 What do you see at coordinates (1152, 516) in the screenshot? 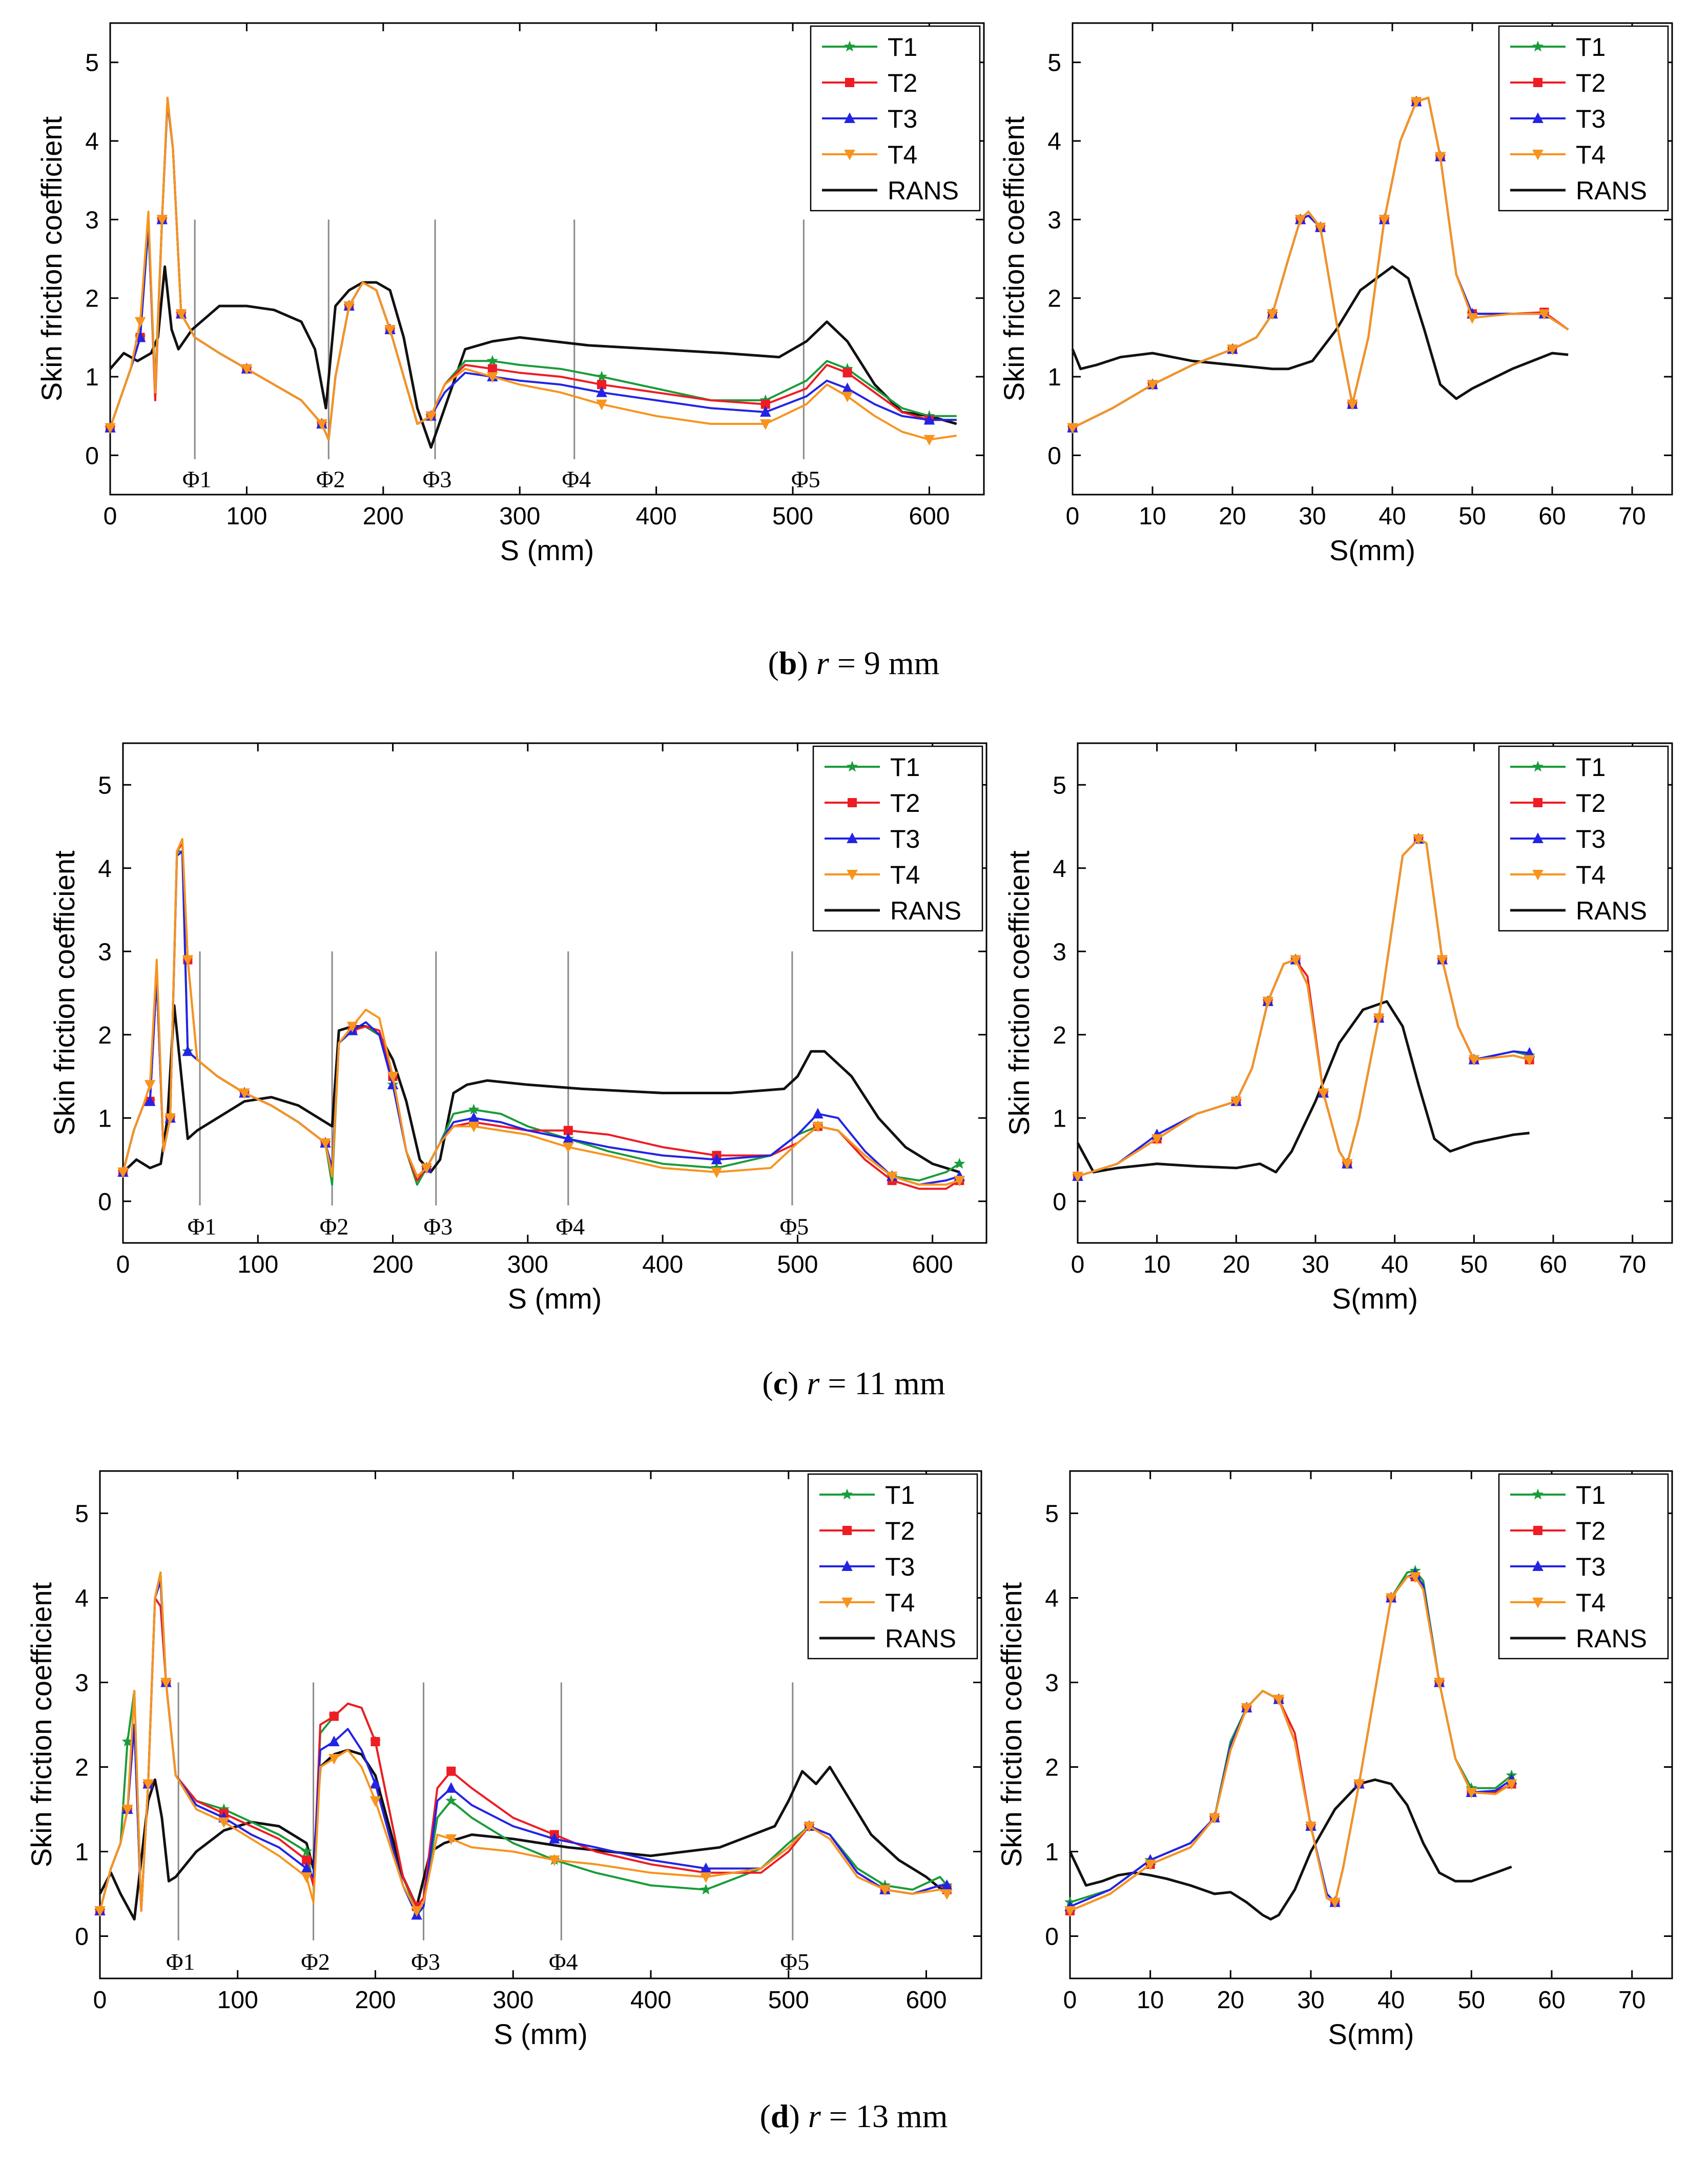
I see `x-tick-label: 10` at bounding box center [1152, 516].